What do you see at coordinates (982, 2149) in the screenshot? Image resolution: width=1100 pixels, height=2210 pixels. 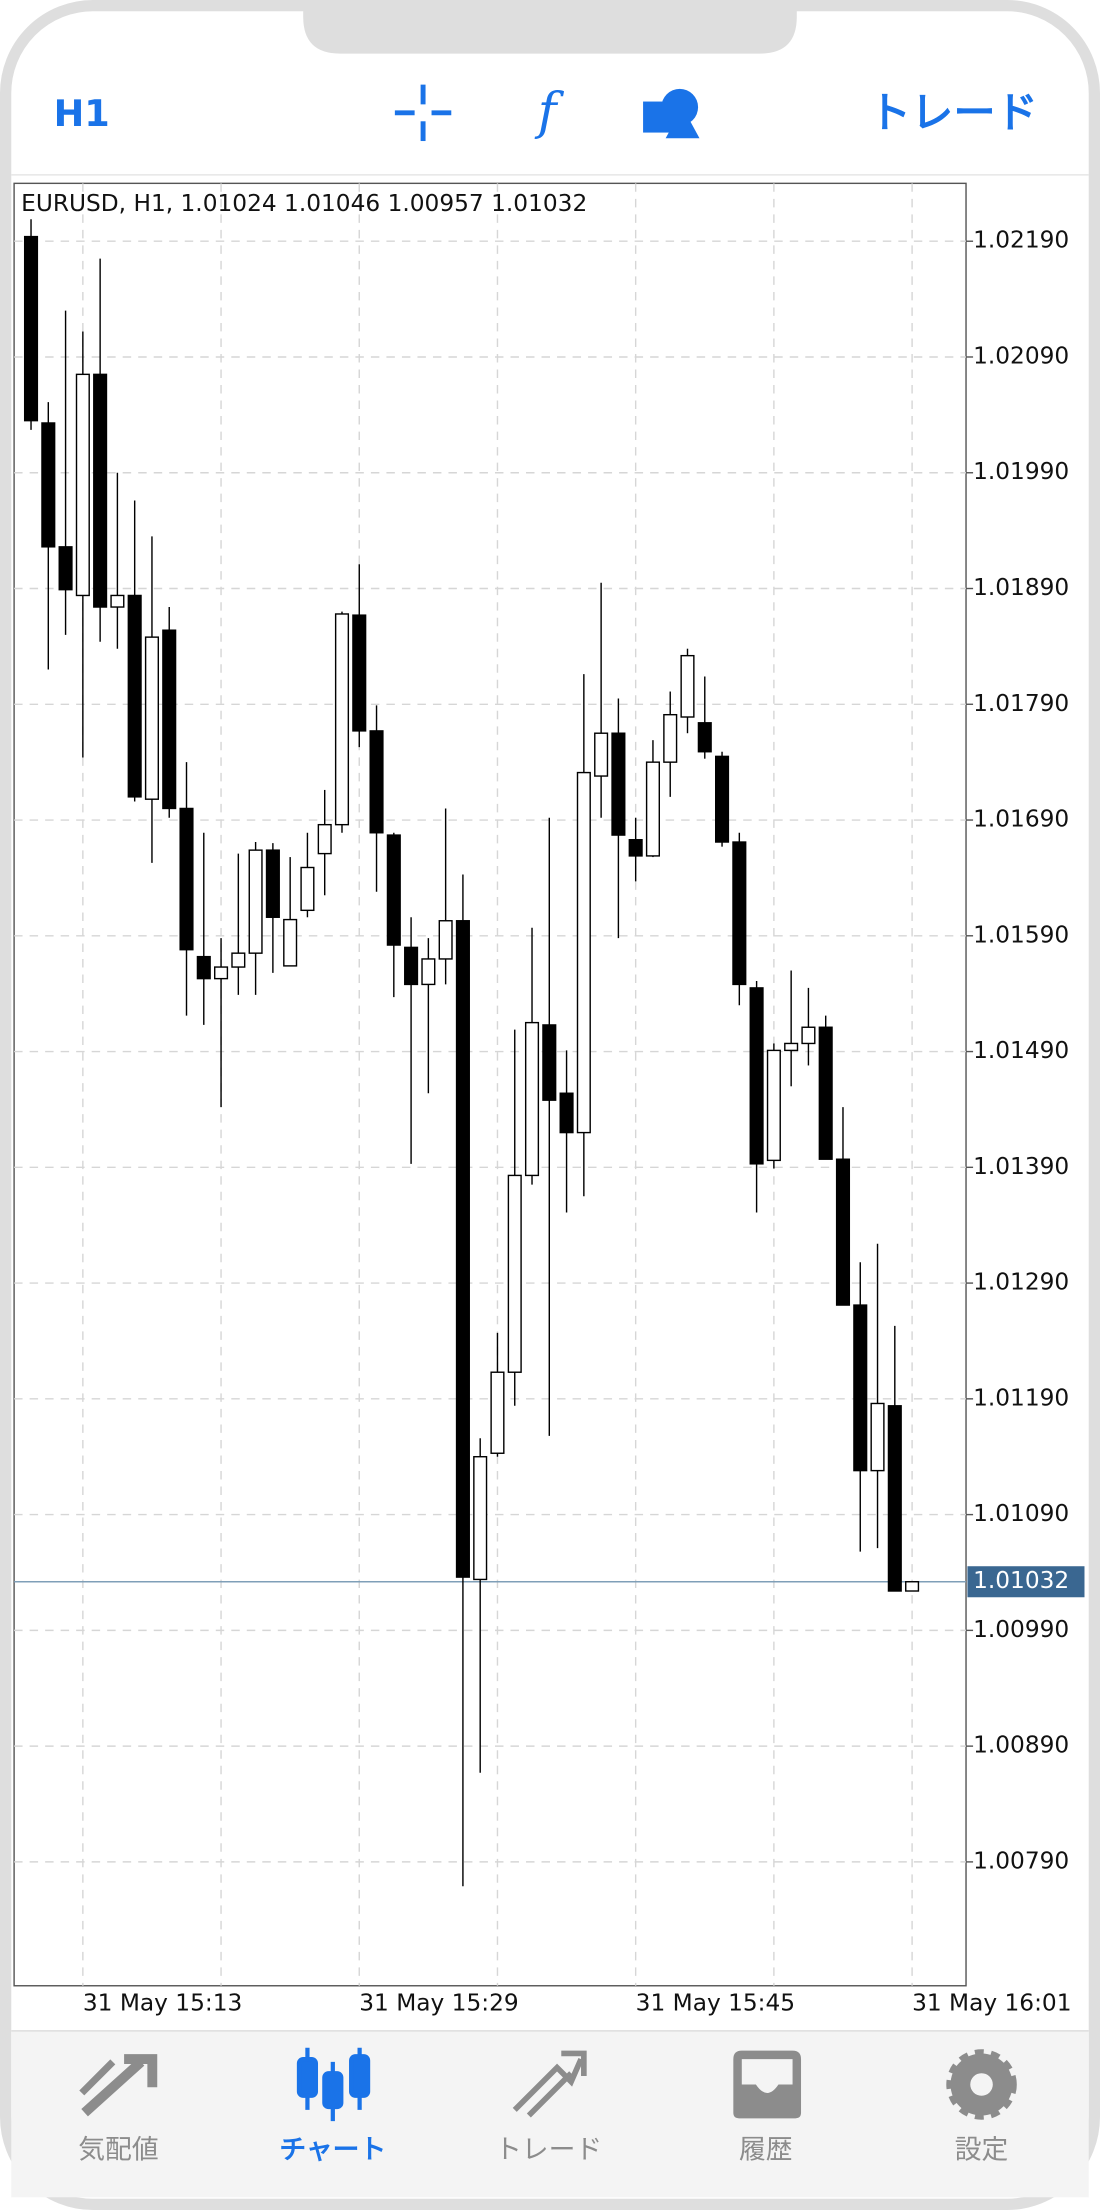 I see `tab-label: 設定` at bounding box center [982, 2149].